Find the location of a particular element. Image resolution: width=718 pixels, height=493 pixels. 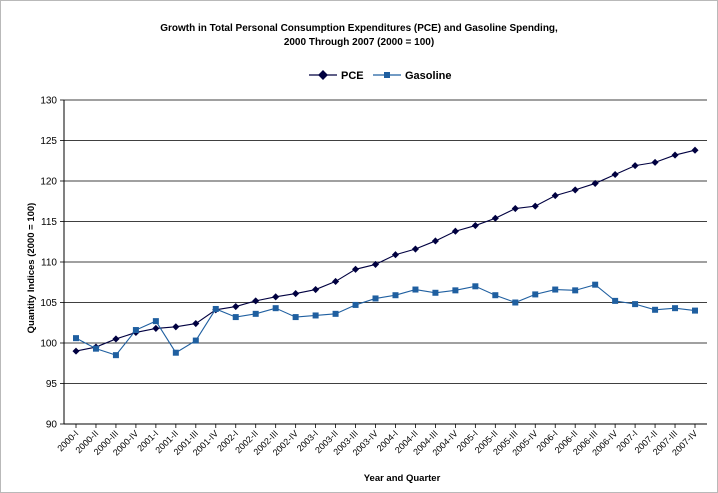

series-gasoline is located at coordinates (385, 320).